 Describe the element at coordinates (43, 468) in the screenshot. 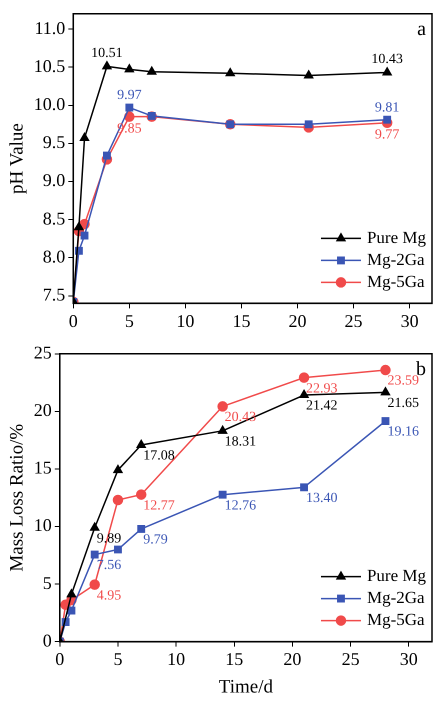

I see `y-tick-label: 15` at that location.